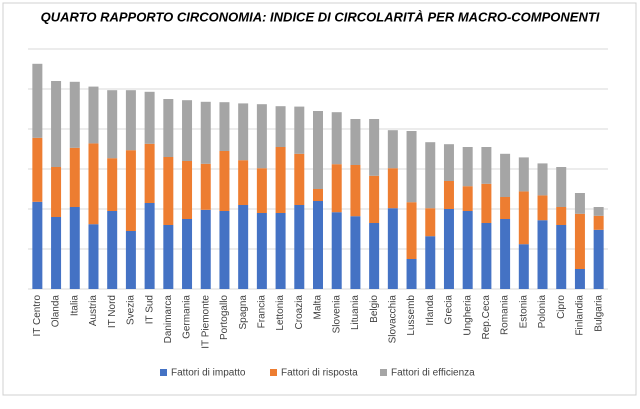  I want to click on x-tick-label: Belgio, so click(374, 309).